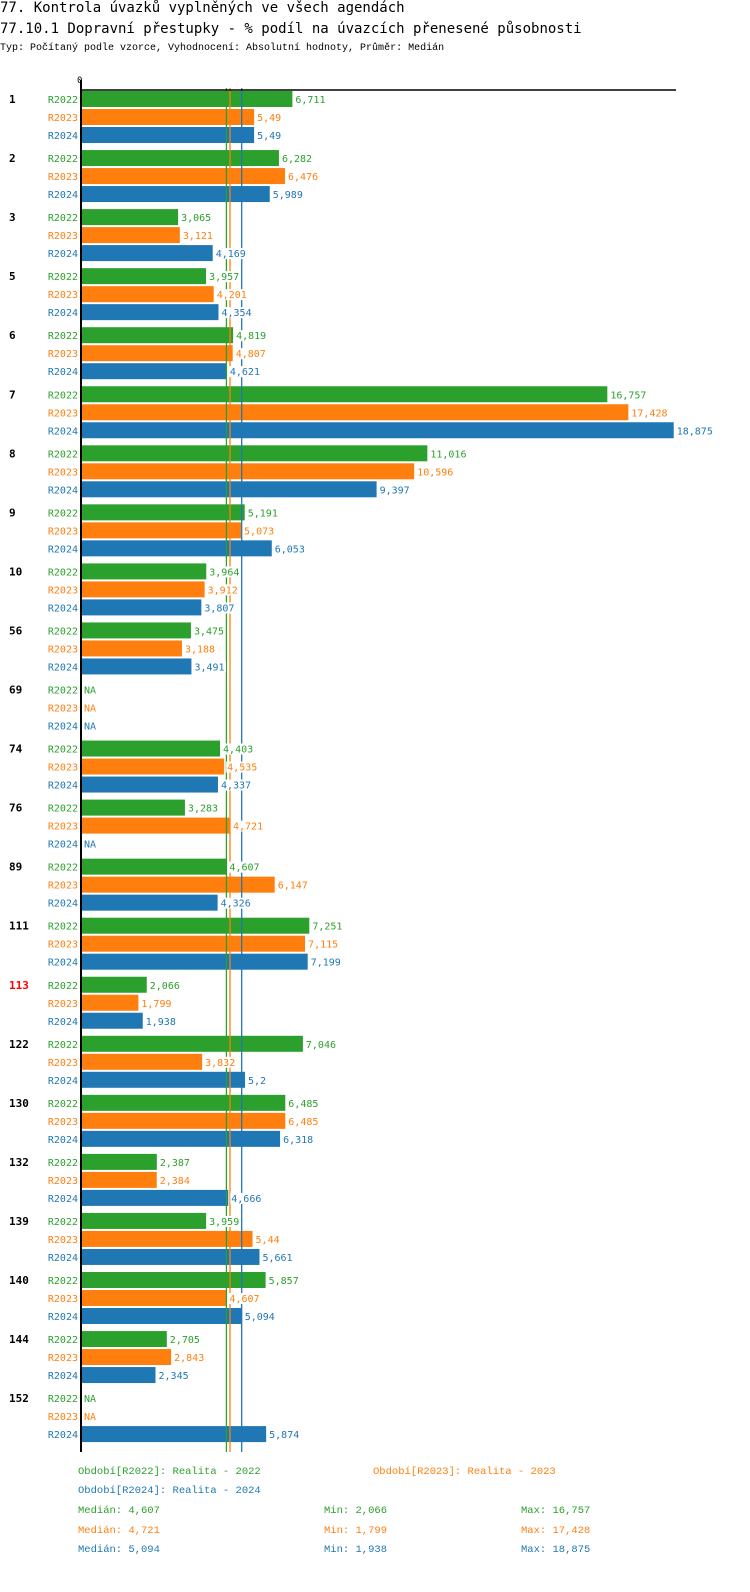 Image resolution: width=750 pixels, height=1592 pixels. I want to click on legend-median: Medián: 4,607, so click(119, 1511).